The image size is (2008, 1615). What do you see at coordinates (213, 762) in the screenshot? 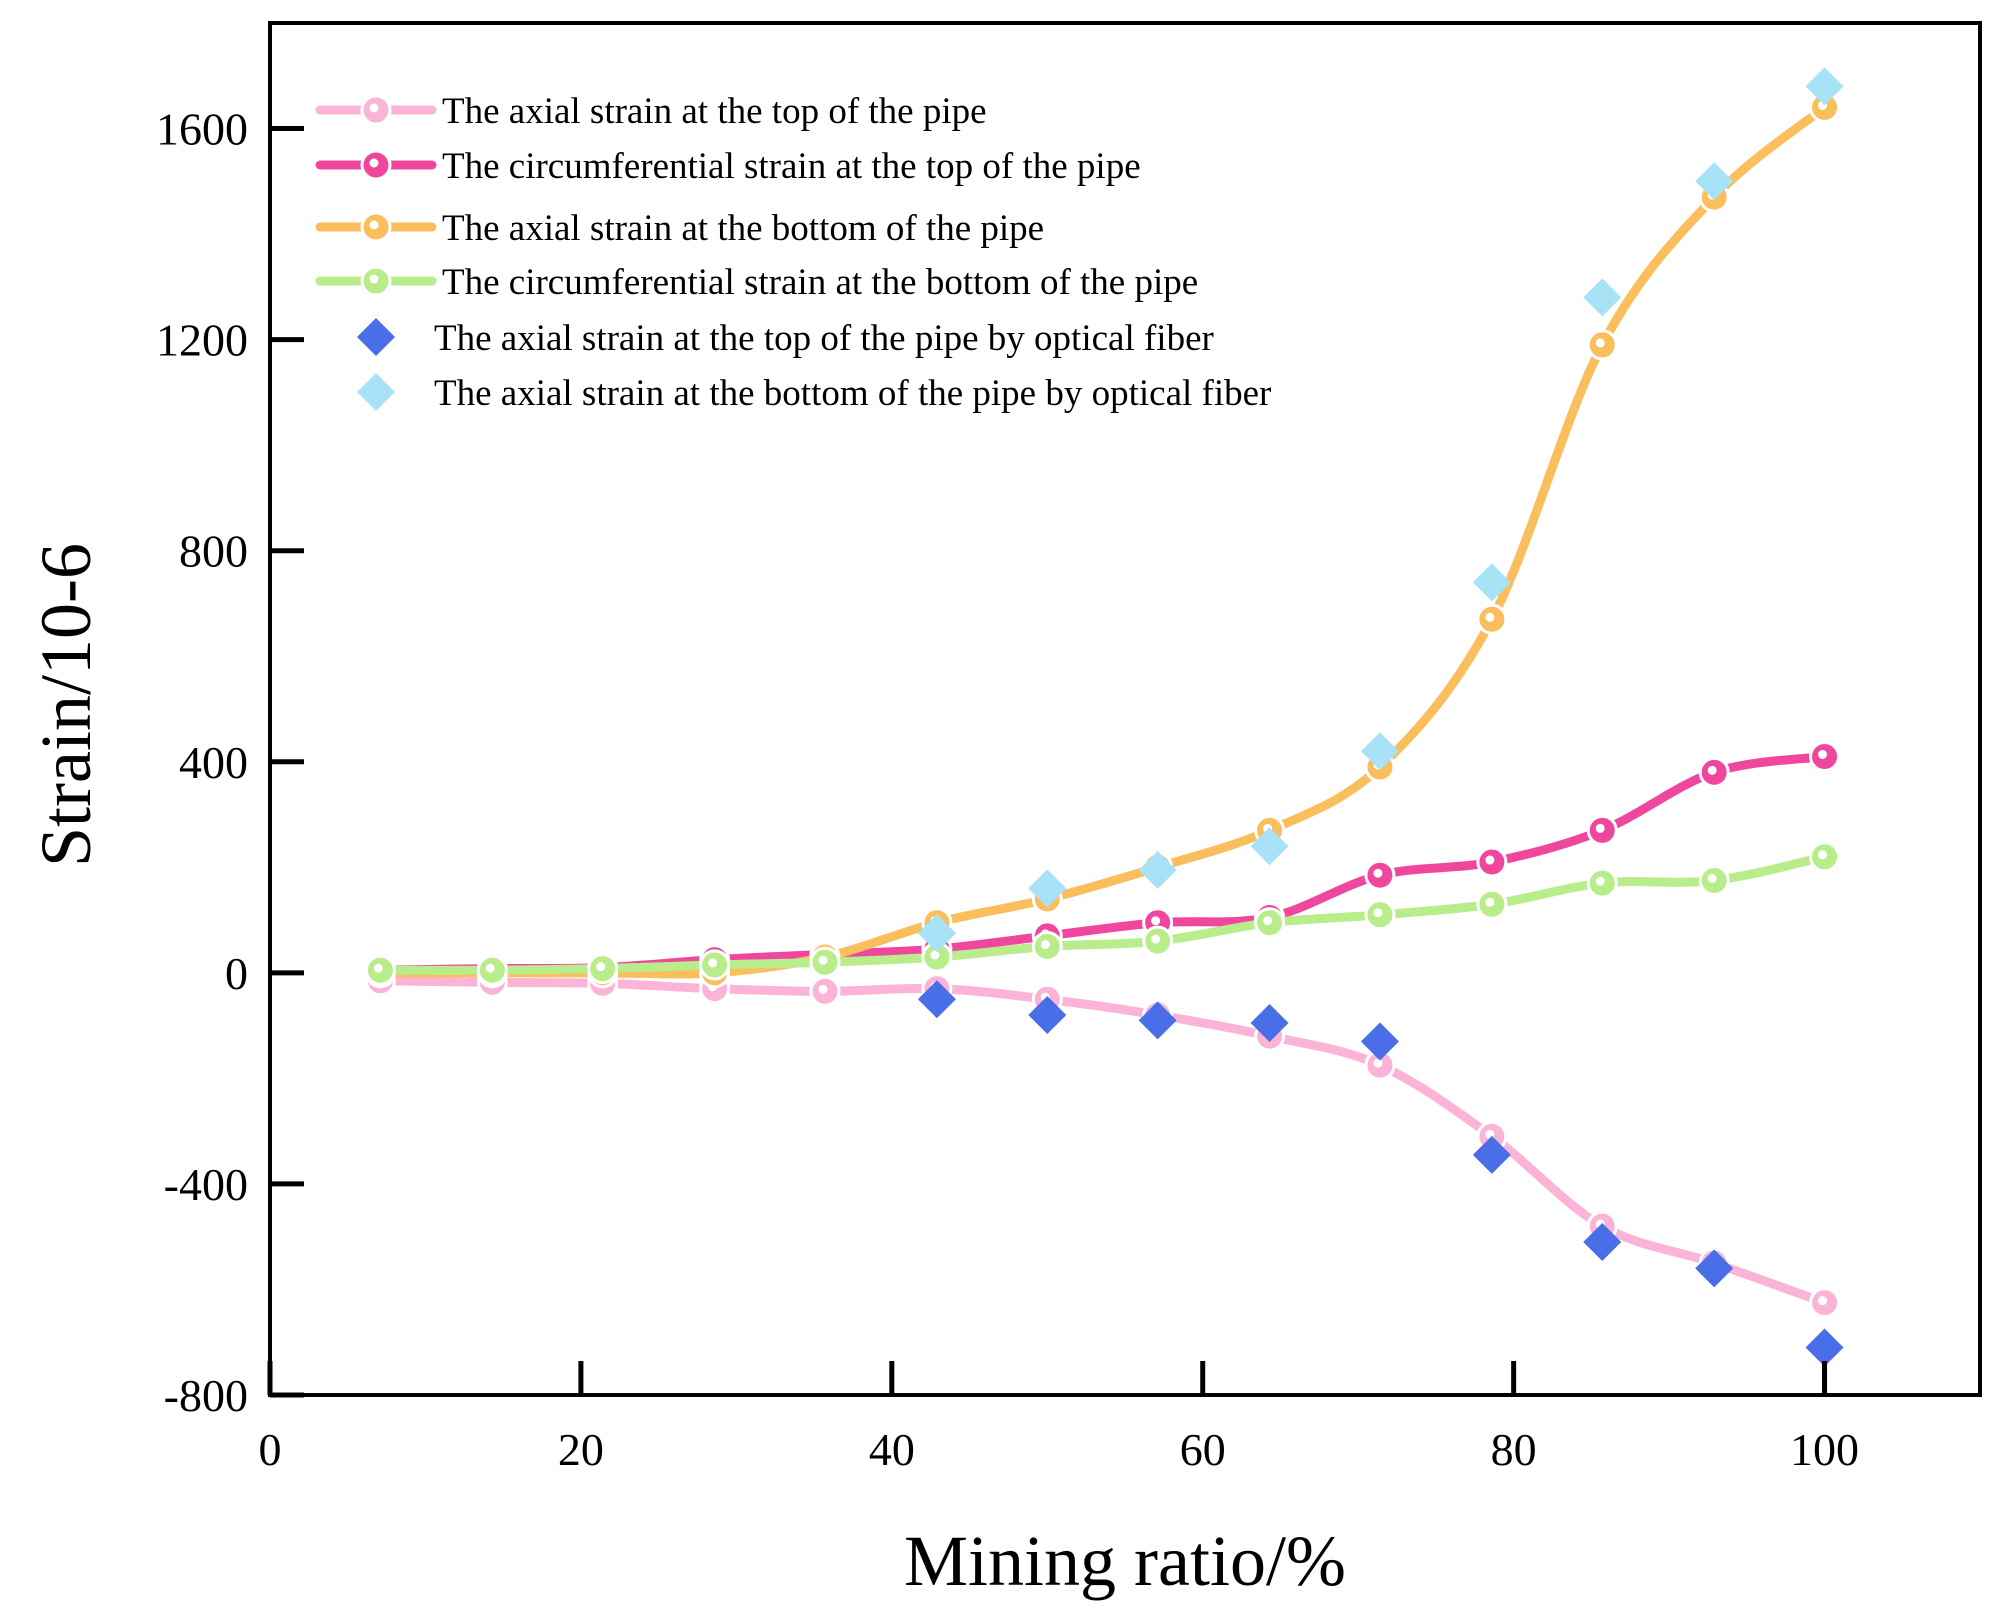
I see `y-tick-label: 400` at bounding box center [213, 762].